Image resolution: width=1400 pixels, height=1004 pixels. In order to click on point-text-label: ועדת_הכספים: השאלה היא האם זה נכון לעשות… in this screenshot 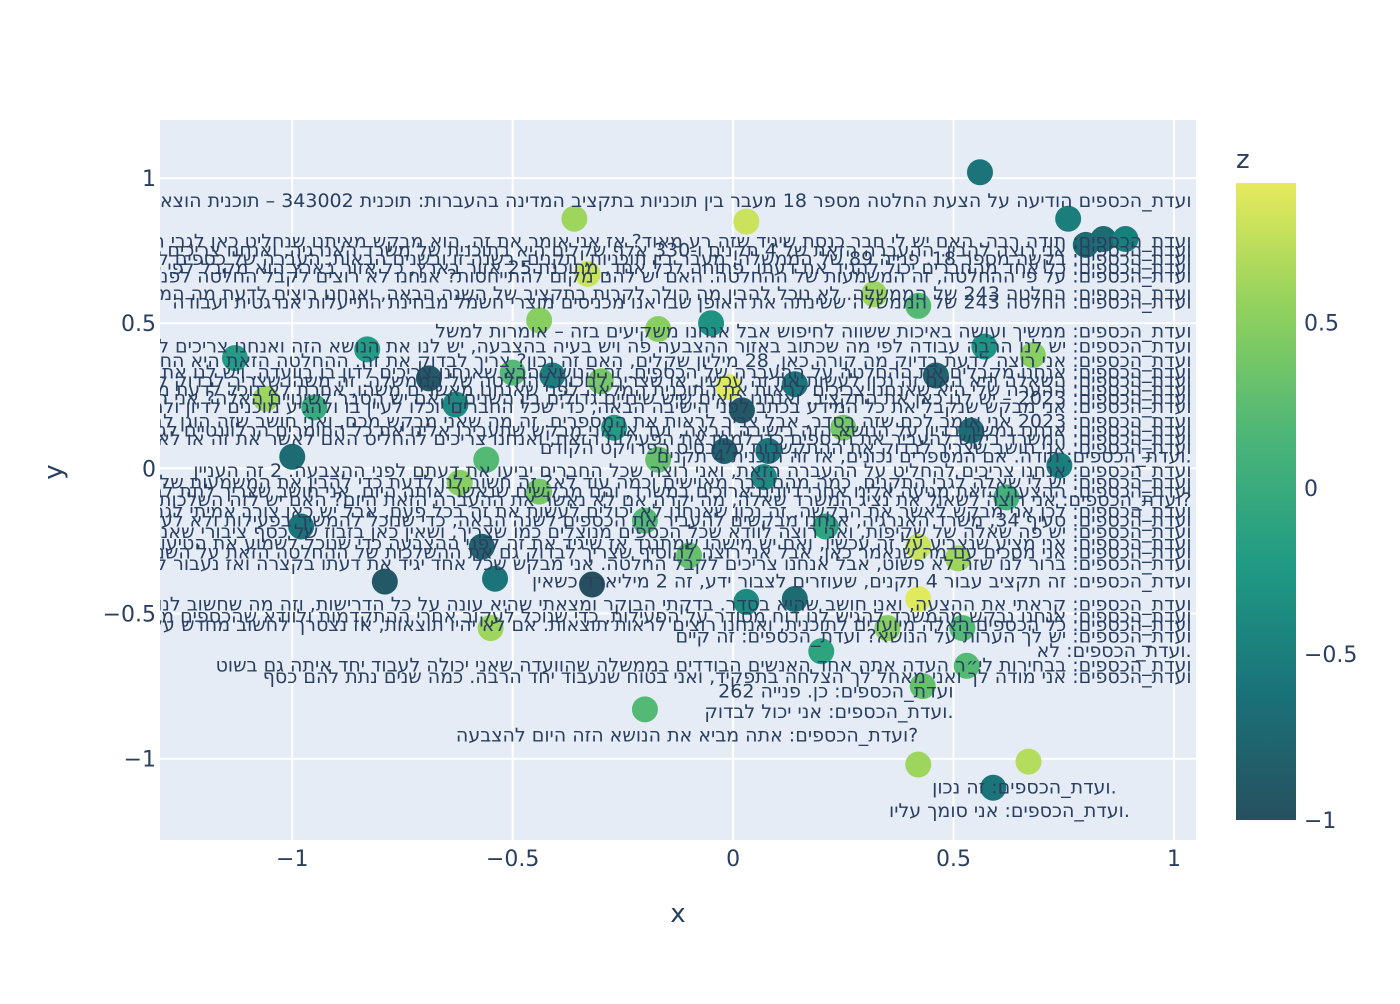, I will do `click(596, 381)`.